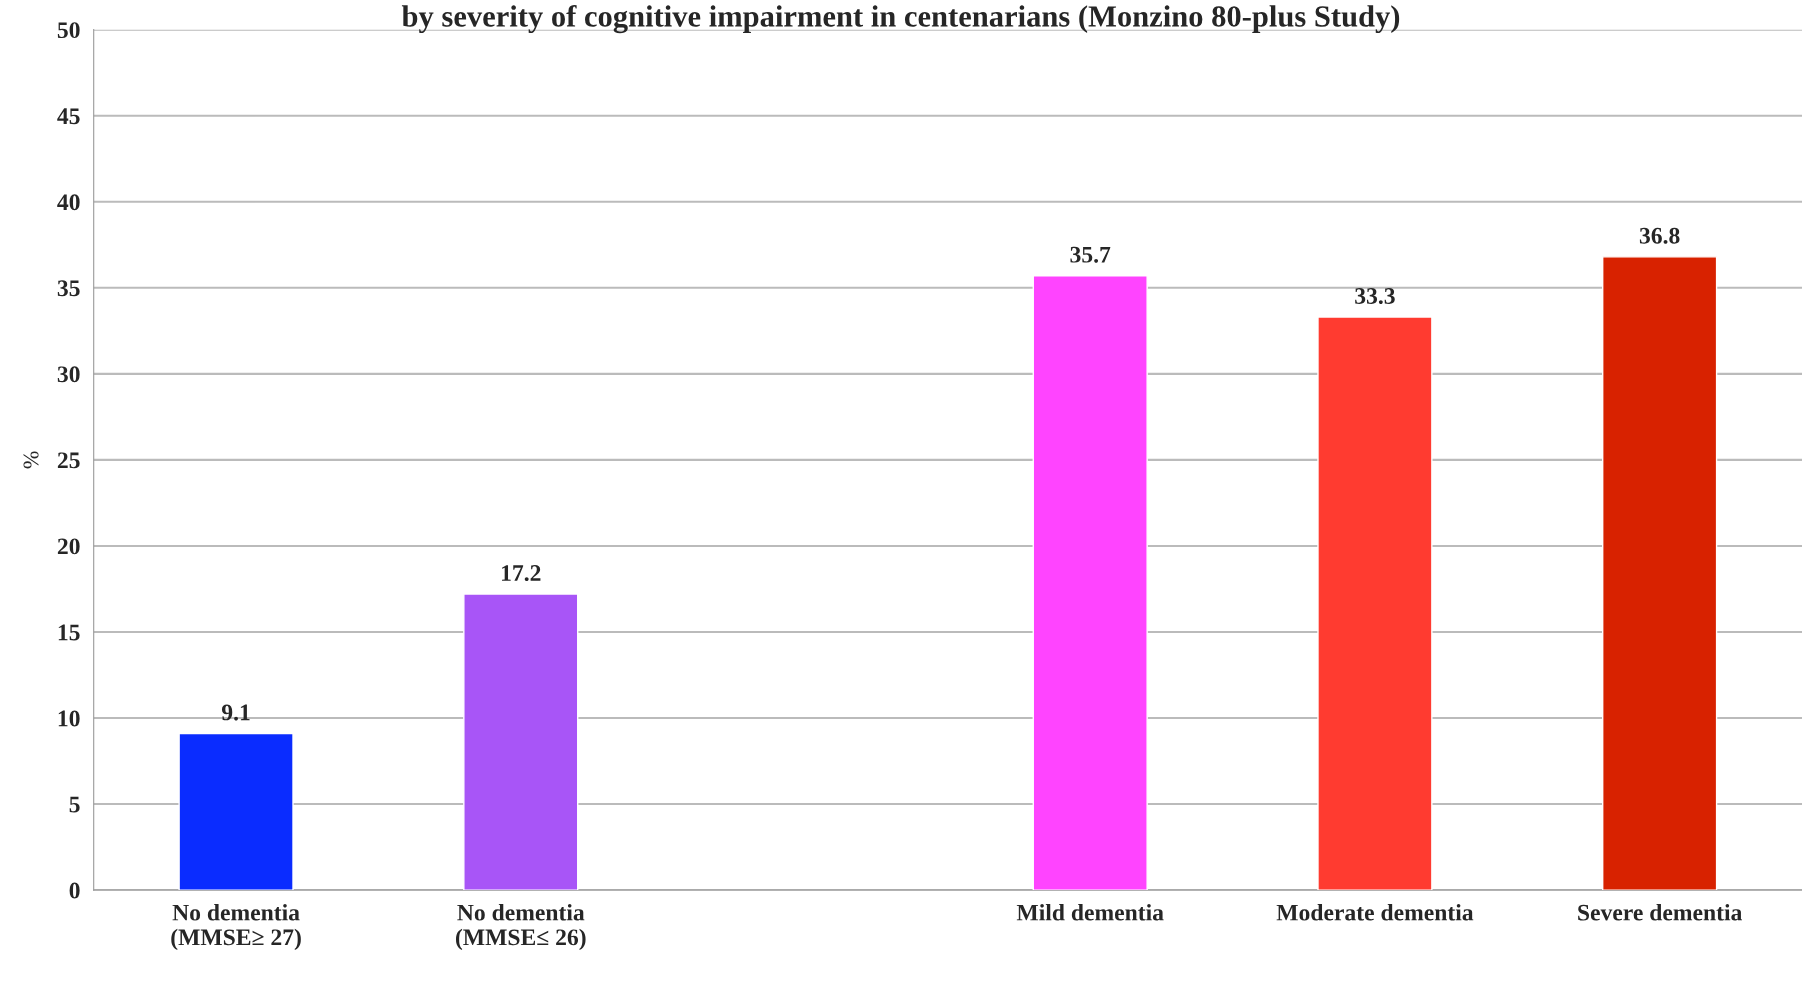  Describe the element at coordinates (68, 546) in the screenshot. I see `y-tick-label: 20` at that location.